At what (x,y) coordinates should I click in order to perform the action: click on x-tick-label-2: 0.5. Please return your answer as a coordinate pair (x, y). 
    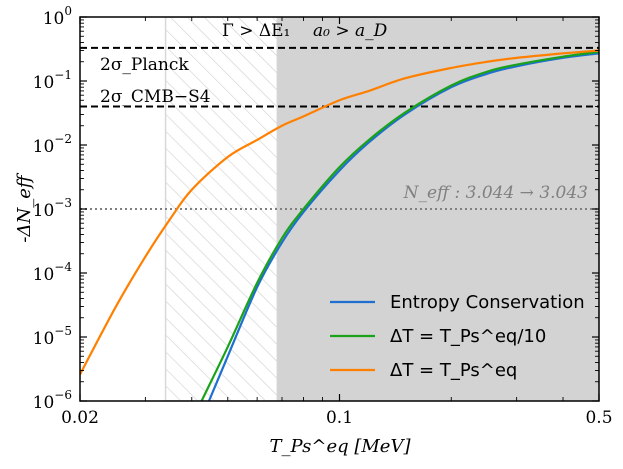
    Looking at the image, I should click on (598, 418).